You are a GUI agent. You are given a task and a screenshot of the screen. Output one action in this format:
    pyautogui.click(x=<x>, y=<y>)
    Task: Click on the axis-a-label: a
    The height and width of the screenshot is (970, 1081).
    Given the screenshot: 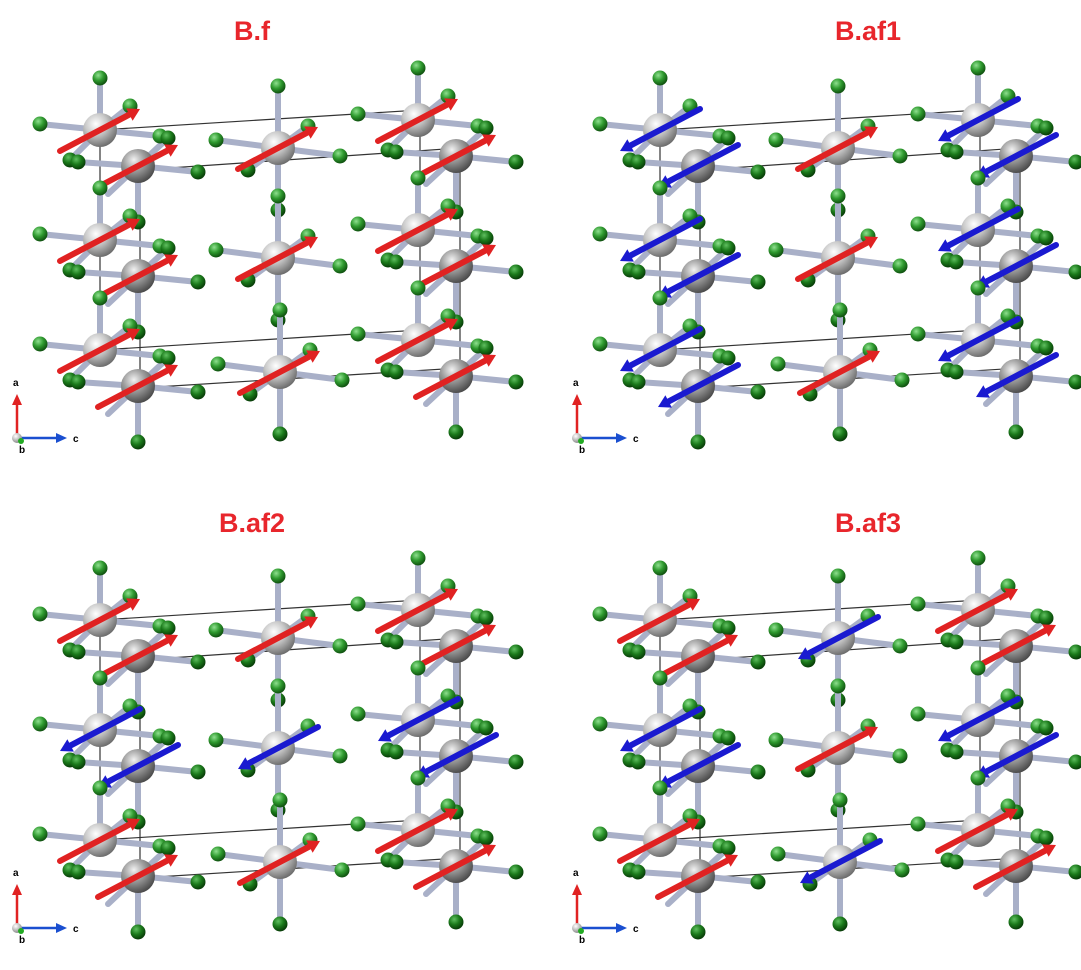 What is the action you would take?
    pyautogui.click(x=576, y=383)
    